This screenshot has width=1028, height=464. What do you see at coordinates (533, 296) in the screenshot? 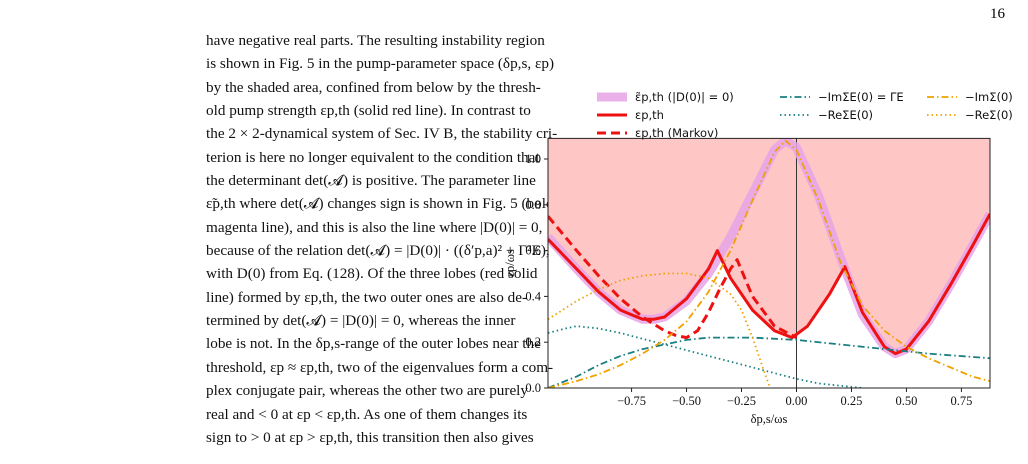
I see `y-tick-label: 0.4` at bounding box center [533, 296].